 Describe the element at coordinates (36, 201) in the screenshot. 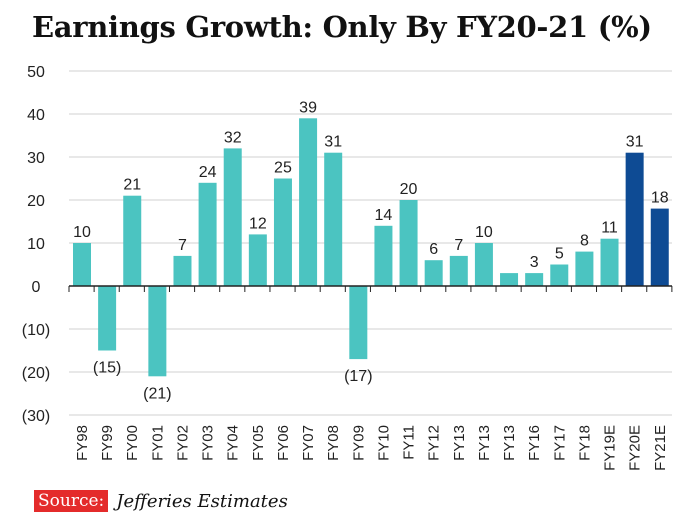

I see `y-tick-label: 20` at that location.